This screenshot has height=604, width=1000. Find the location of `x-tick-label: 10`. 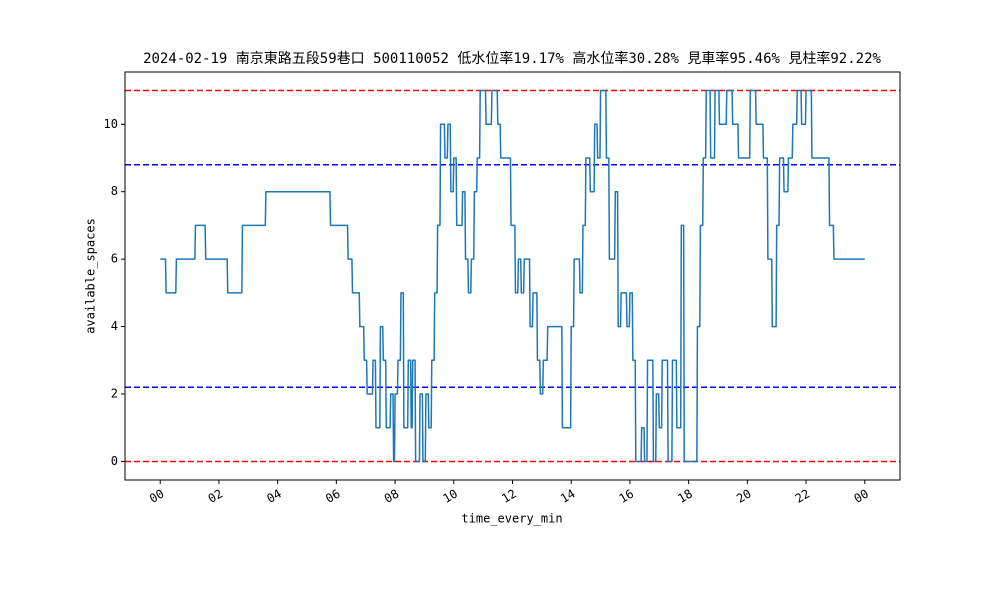

x-tick-label: 10 is located at coordinates (451, 496).